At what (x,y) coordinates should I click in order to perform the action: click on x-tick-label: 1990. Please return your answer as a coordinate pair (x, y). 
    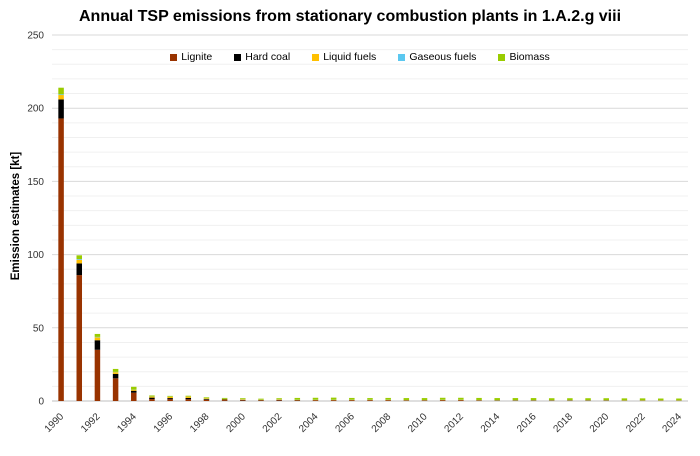
    Looking at the image, I should click on (55, 423).